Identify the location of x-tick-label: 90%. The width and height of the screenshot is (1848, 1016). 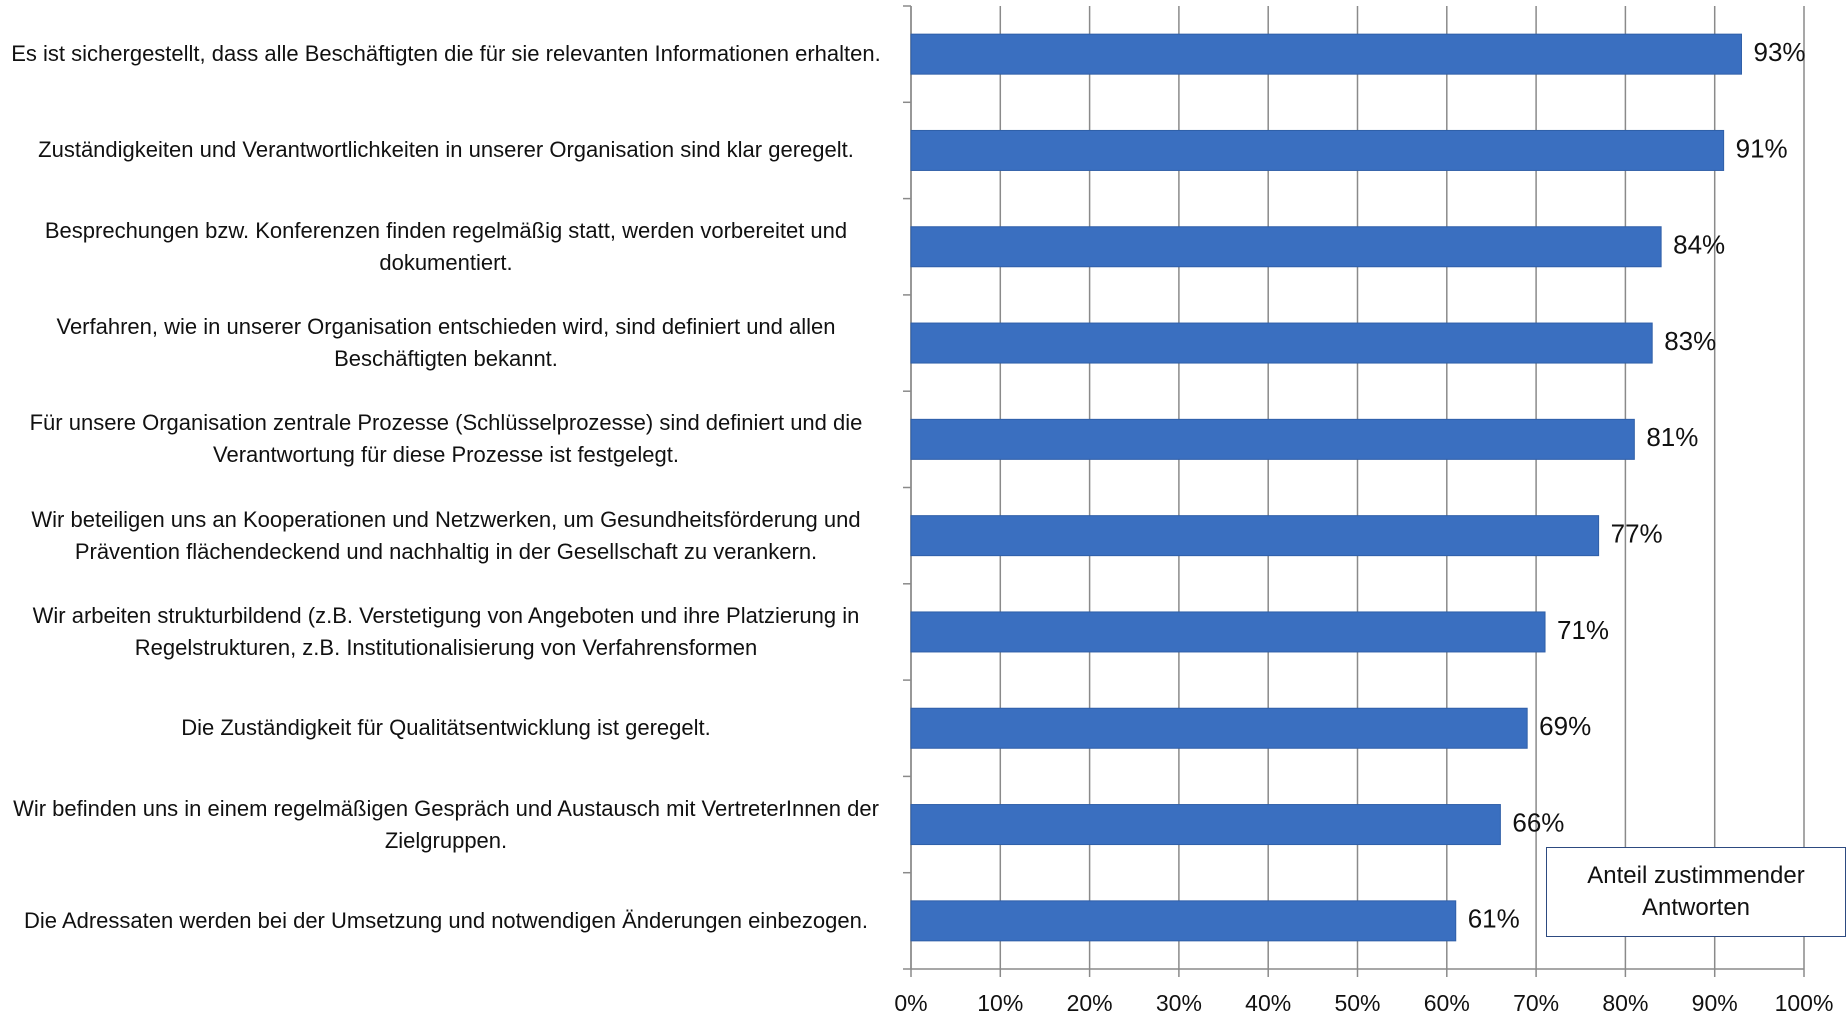
(1715, 1003).